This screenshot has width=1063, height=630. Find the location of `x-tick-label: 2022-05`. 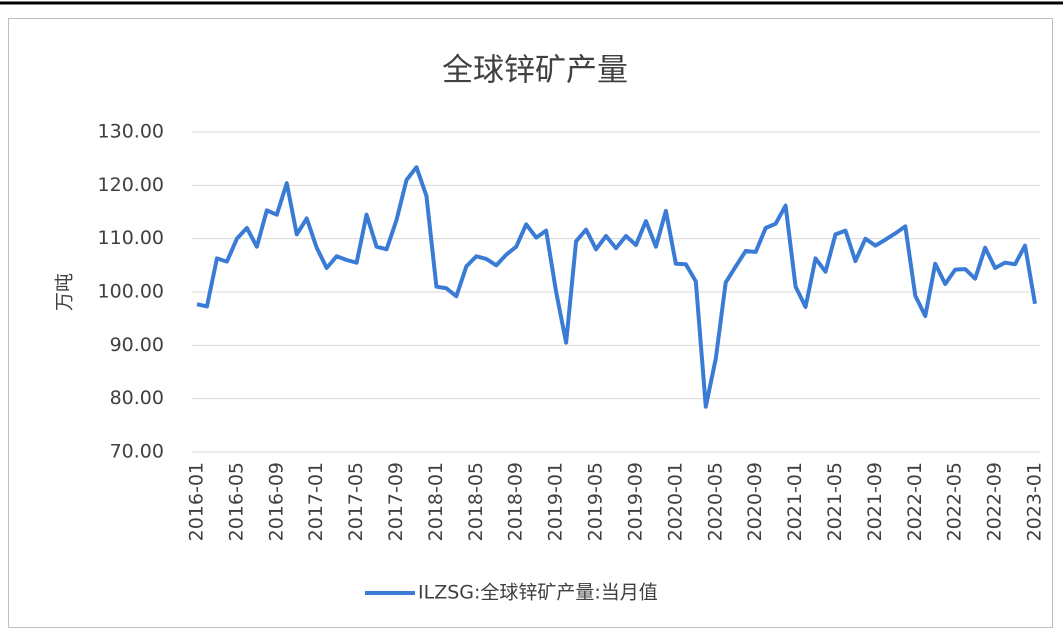

x-tick-label: 2022-05 is located at coordinates (955, 501).